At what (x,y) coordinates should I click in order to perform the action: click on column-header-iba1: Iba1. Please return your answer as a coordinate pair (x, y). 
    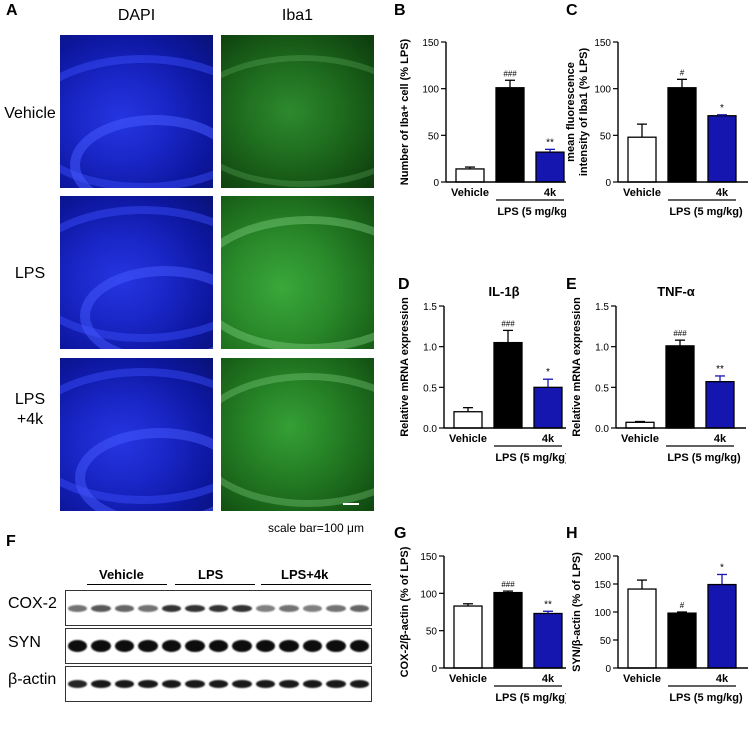
    Looking at the image, I should click on (297, 15).